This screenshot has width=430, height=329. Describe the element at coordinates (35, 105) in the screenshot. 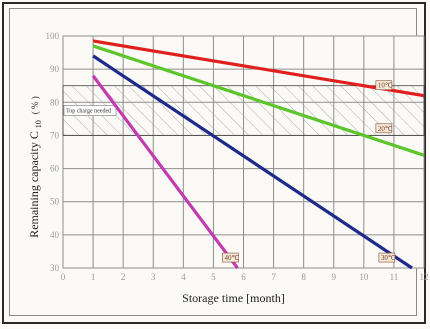

I see `y-axis-title-unit: ( % )` at that location.